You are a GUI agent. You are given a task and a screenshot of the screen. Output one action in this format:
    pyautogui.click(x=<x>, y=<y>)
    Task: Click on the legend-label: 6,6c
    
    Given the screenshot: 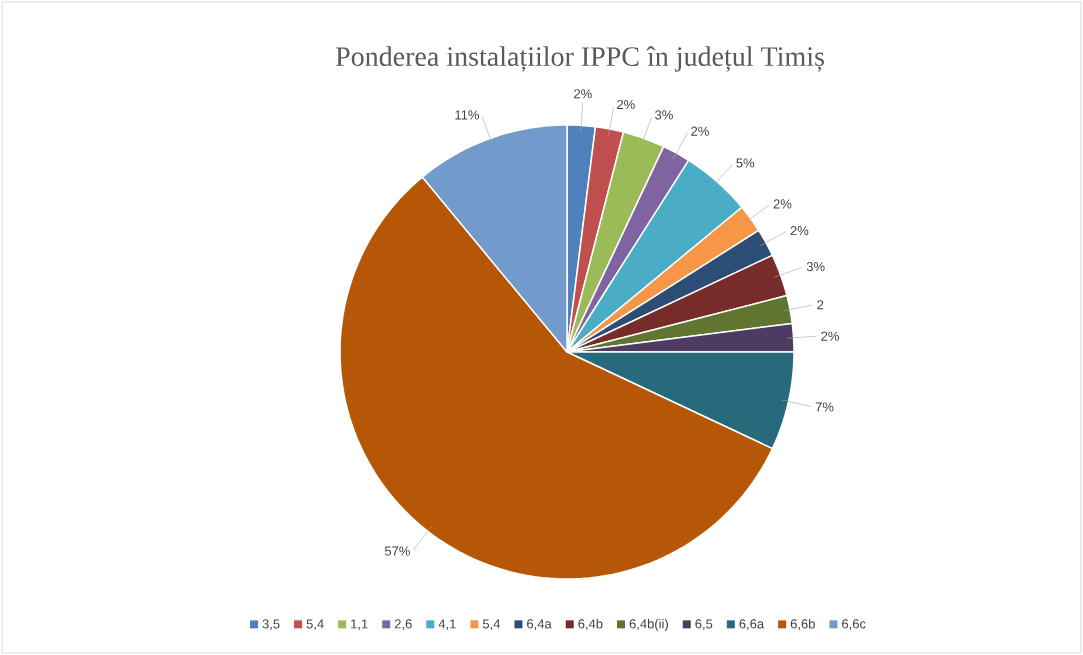 What is the action you would take?
    pyautogui.click(x=854, y=625)
    